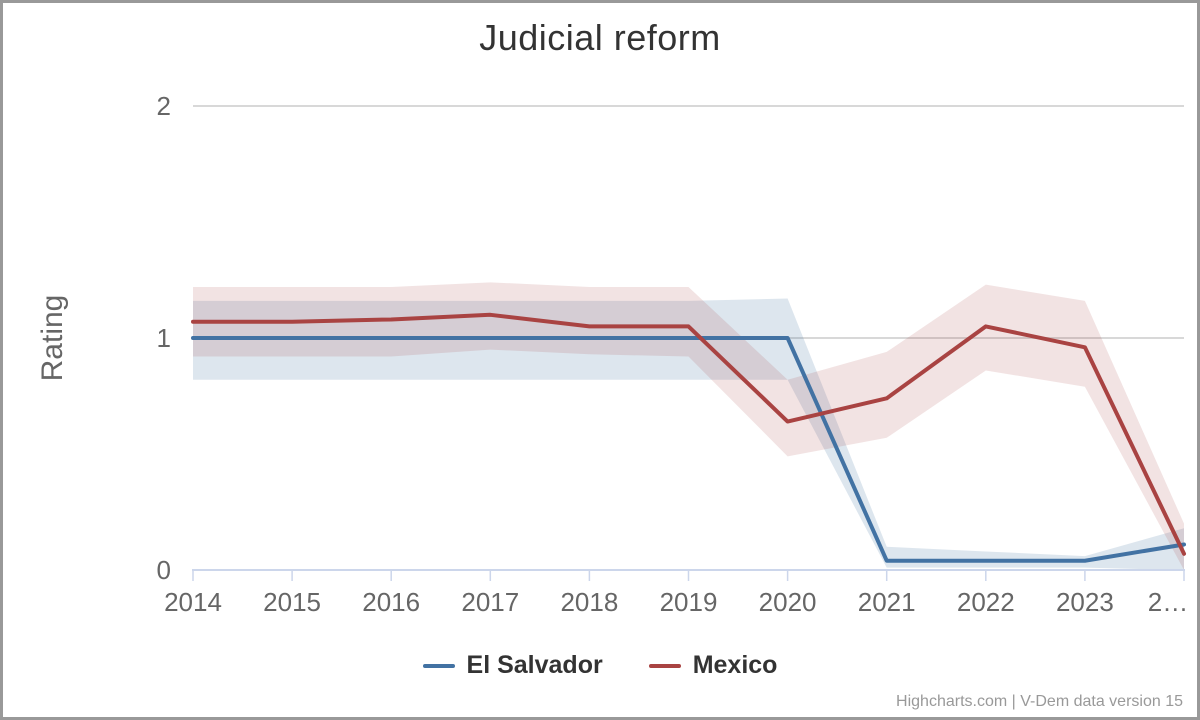  What do you see at coordinates (688, 602) in the screenshot?
I see `x-axis-label-2019: 2019` at bounding box center [688, 602].